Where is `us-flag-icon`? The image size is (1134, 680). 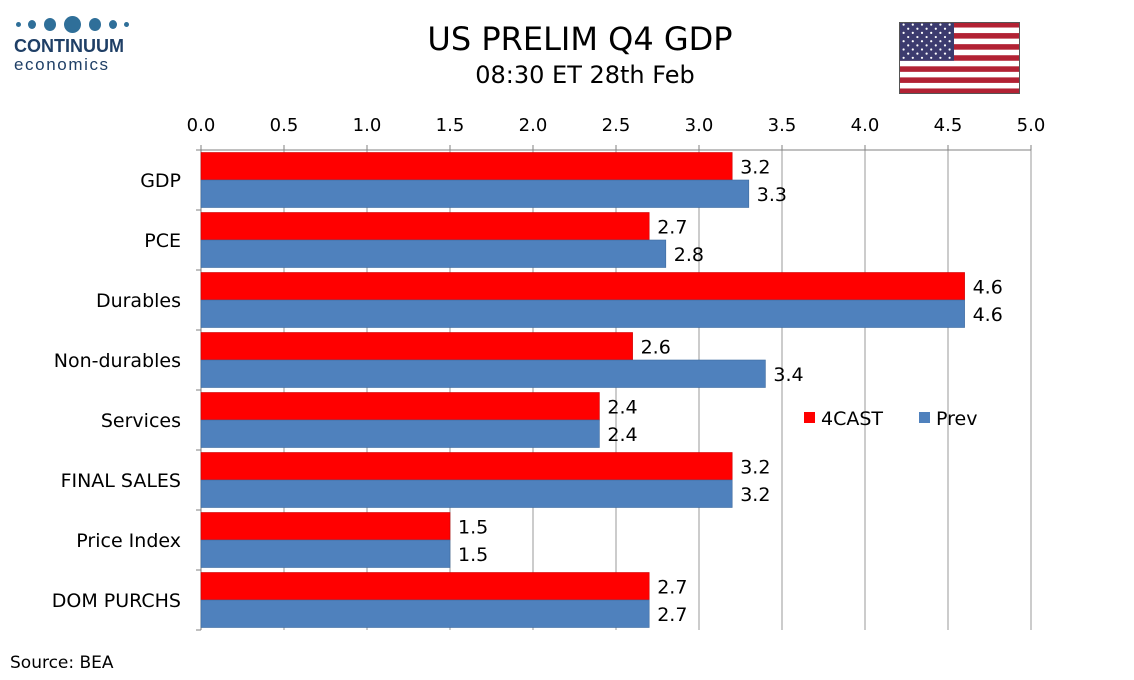 us-flag-icon is located at coordinates (959, 58).